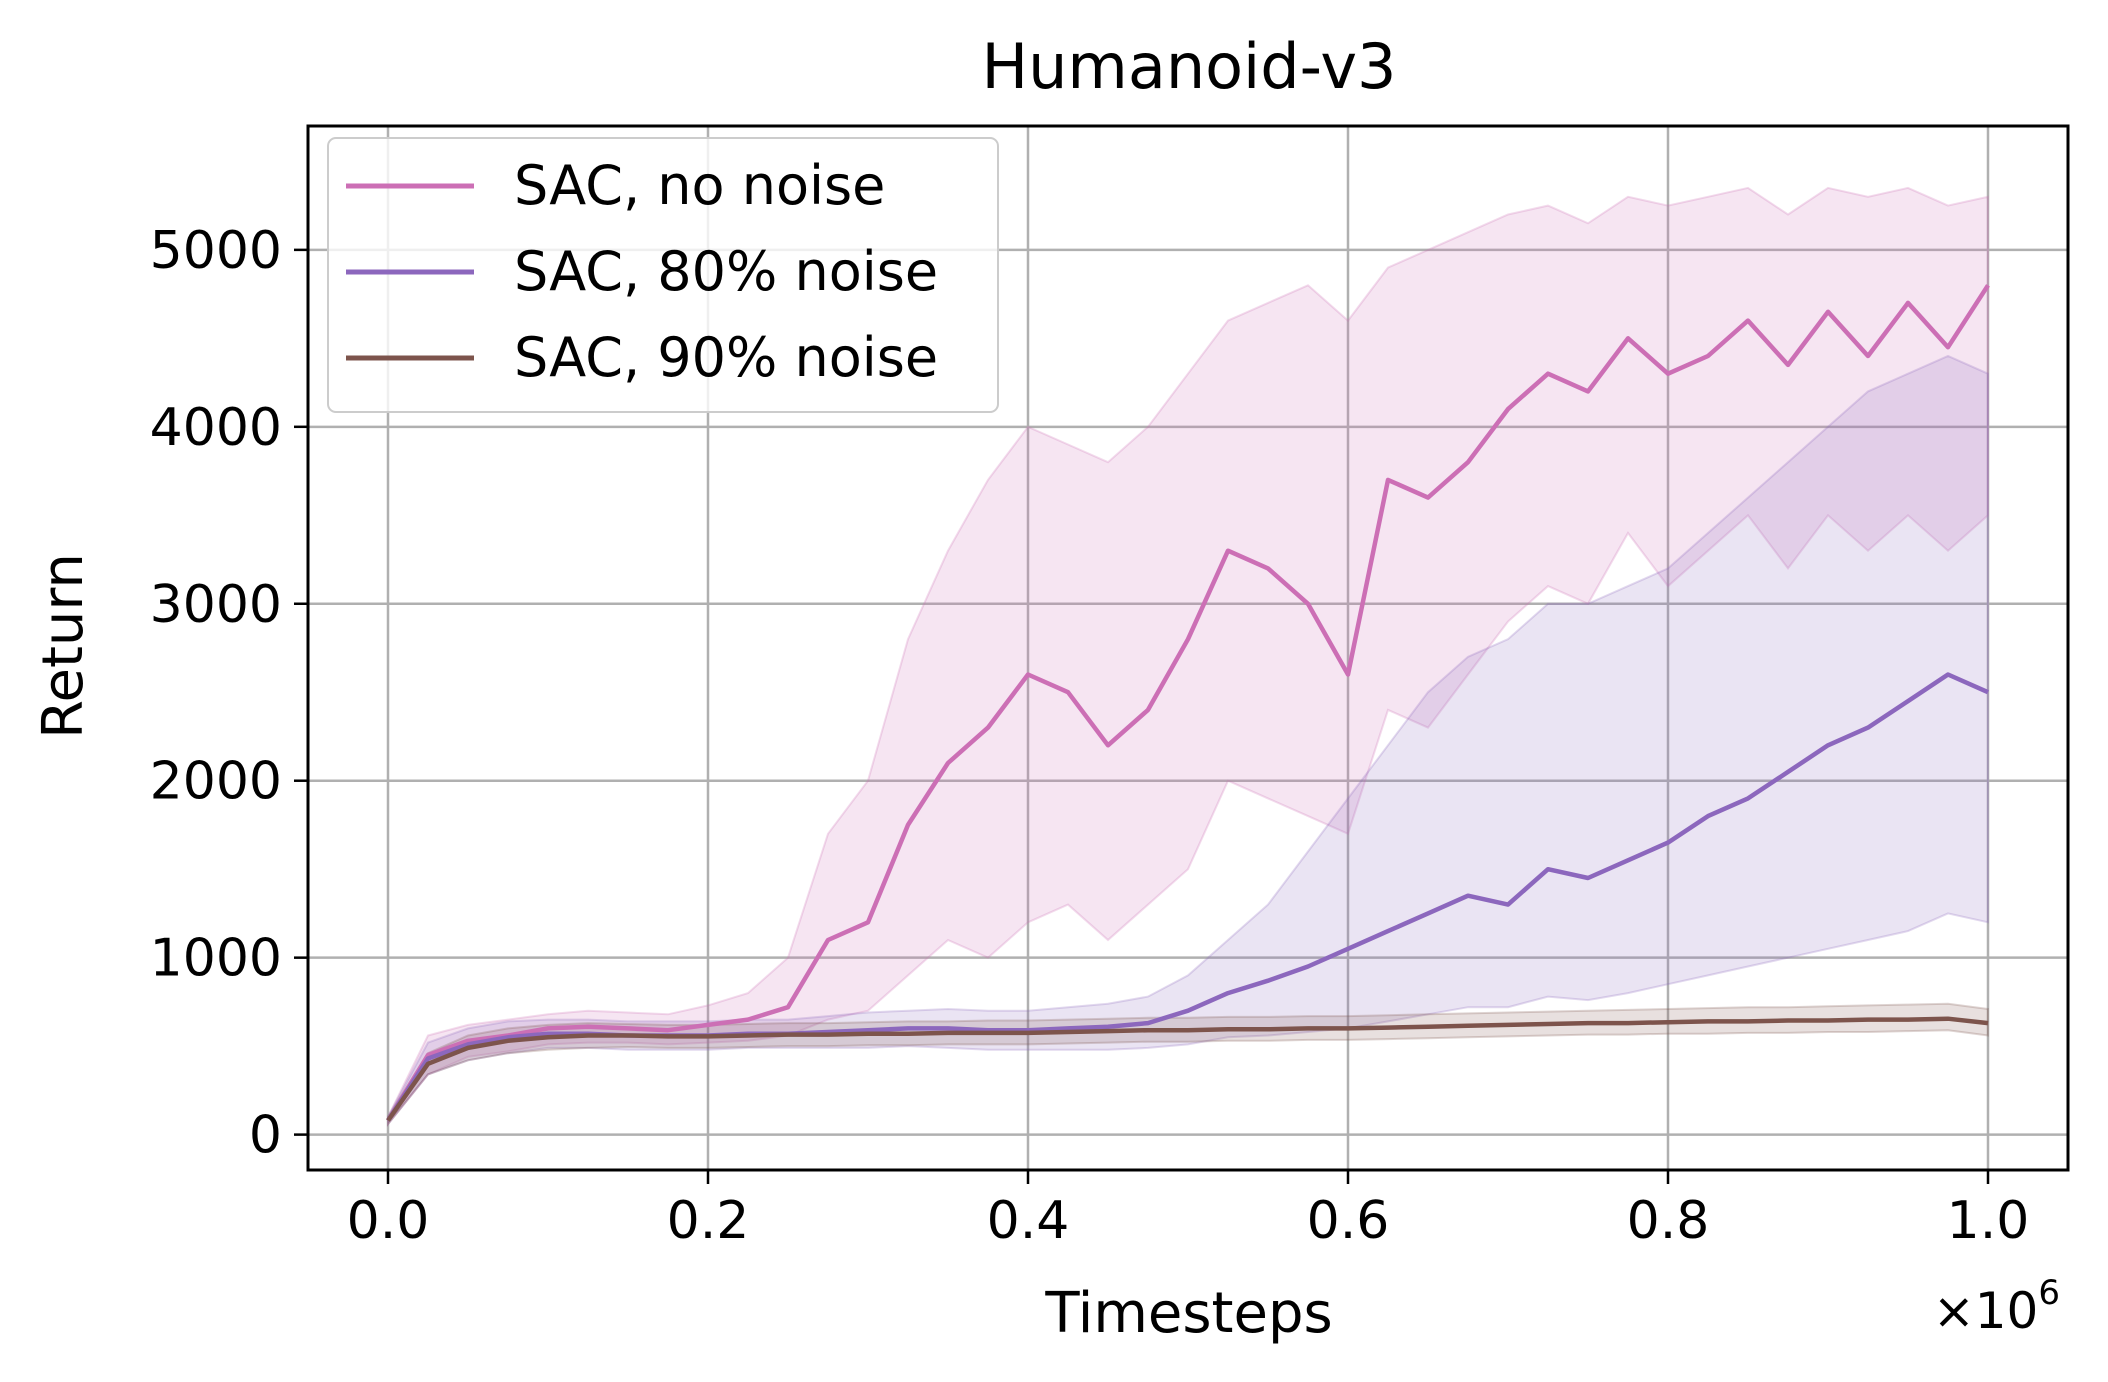 The height and width of the screenshot is (1382, 2108). What do you see at coordinates (216, 251) in the screenshot?
I see `y-tick-label: 5000` at bounding box center [216, 251].